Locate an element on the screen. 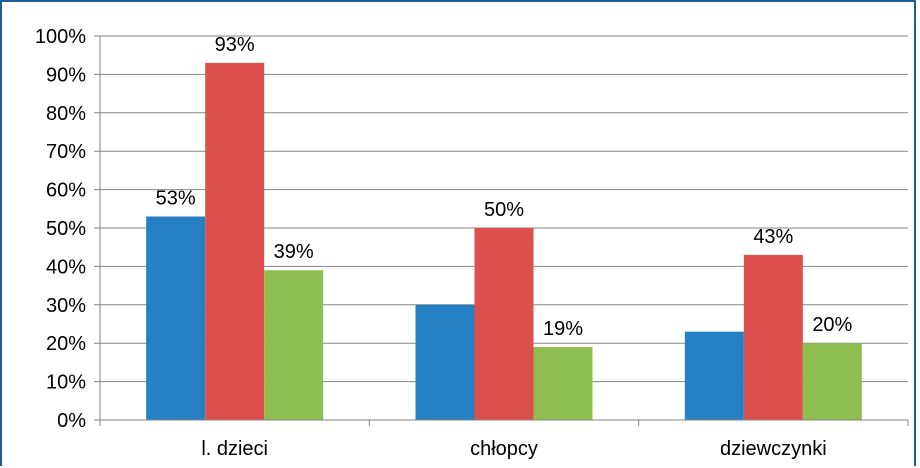 The image size is (920, 468). y-tick-label: 60% is located at coordinates (66, 191).